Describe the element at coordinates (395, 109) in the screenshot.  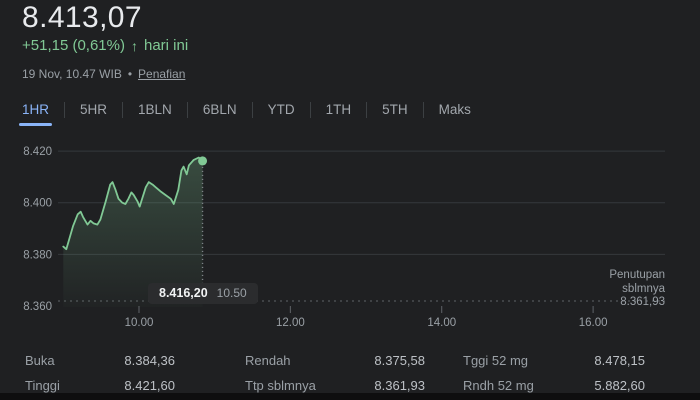
I see `tab-5th: 5TH` at that location.